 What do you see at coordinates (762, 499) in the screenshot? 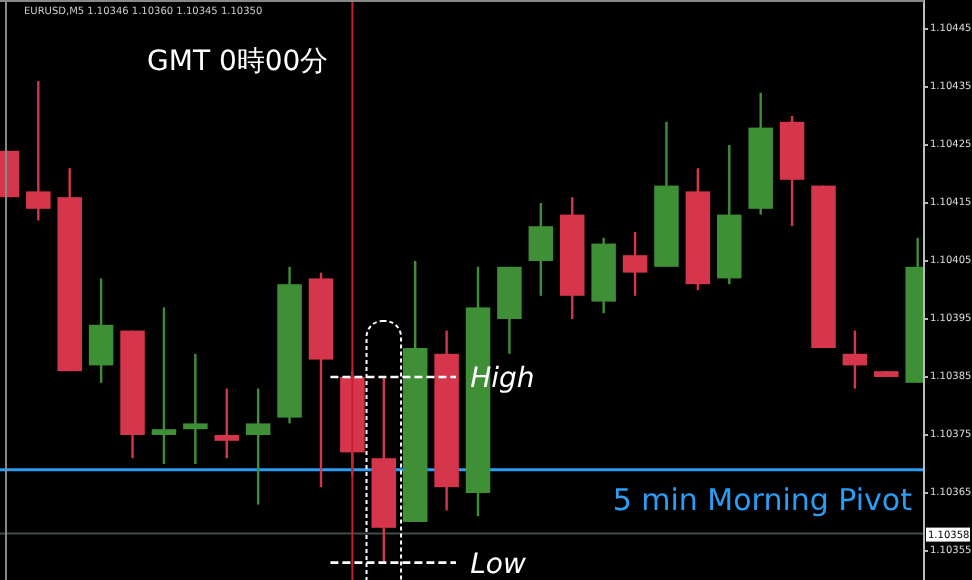
I see `ref-line-label: 5 min Morning Pivot` at bounding box center [762, 499].